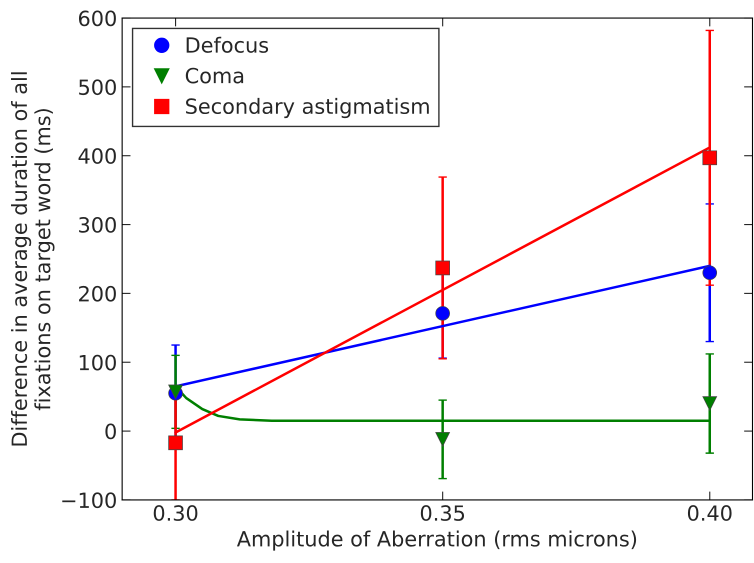  What do you see at coordinates (89, 500) in the screenshot?
I see `y-tick-label: −100` at bounding box center [89, 500].